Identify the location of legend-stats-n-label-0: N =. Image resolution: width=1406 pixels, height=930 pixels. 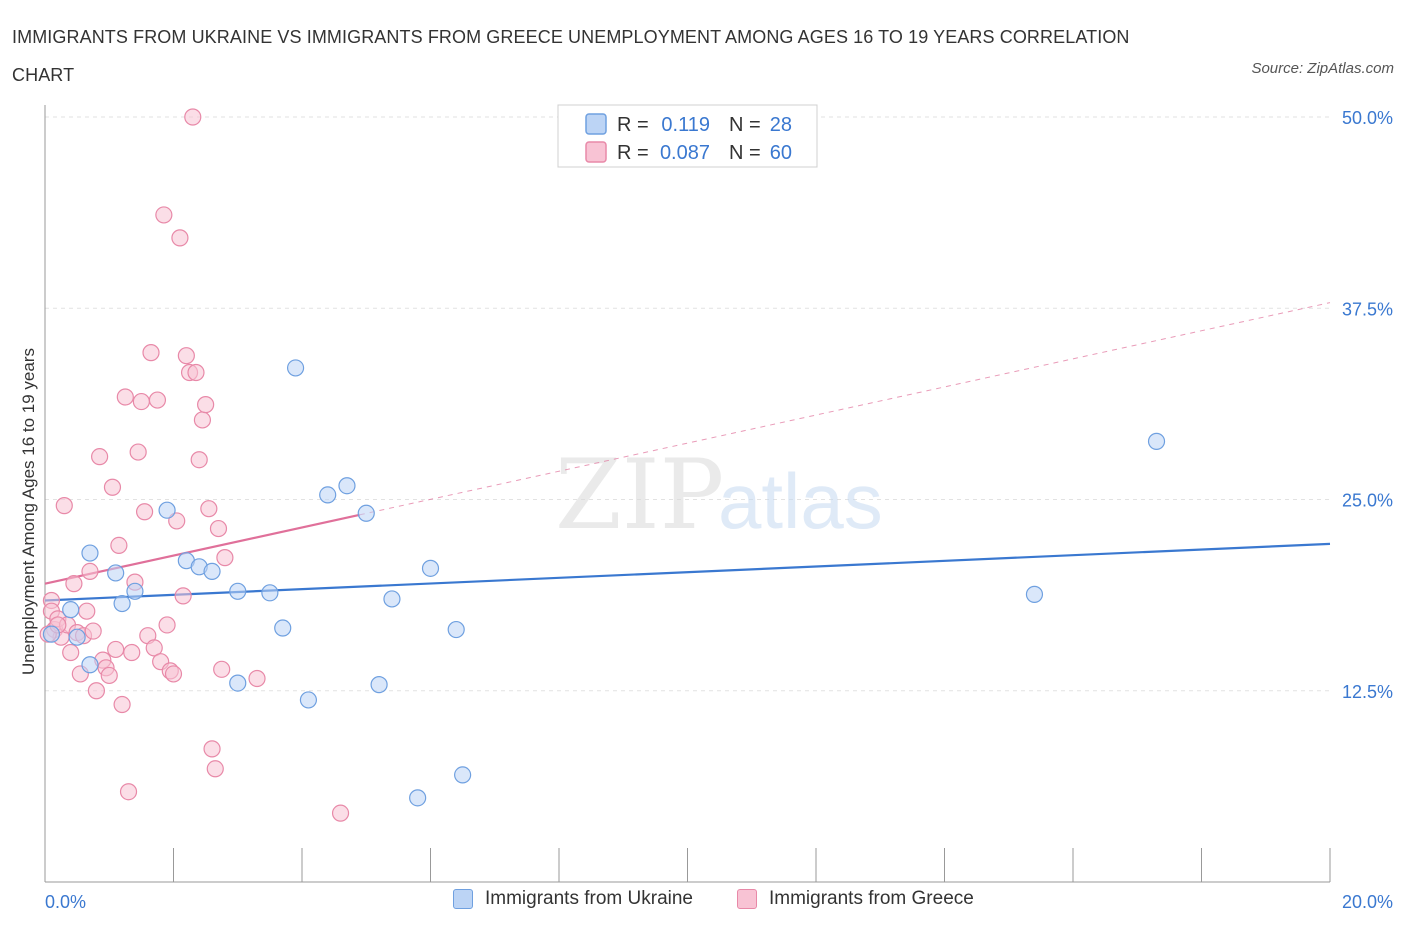
(745, 125).